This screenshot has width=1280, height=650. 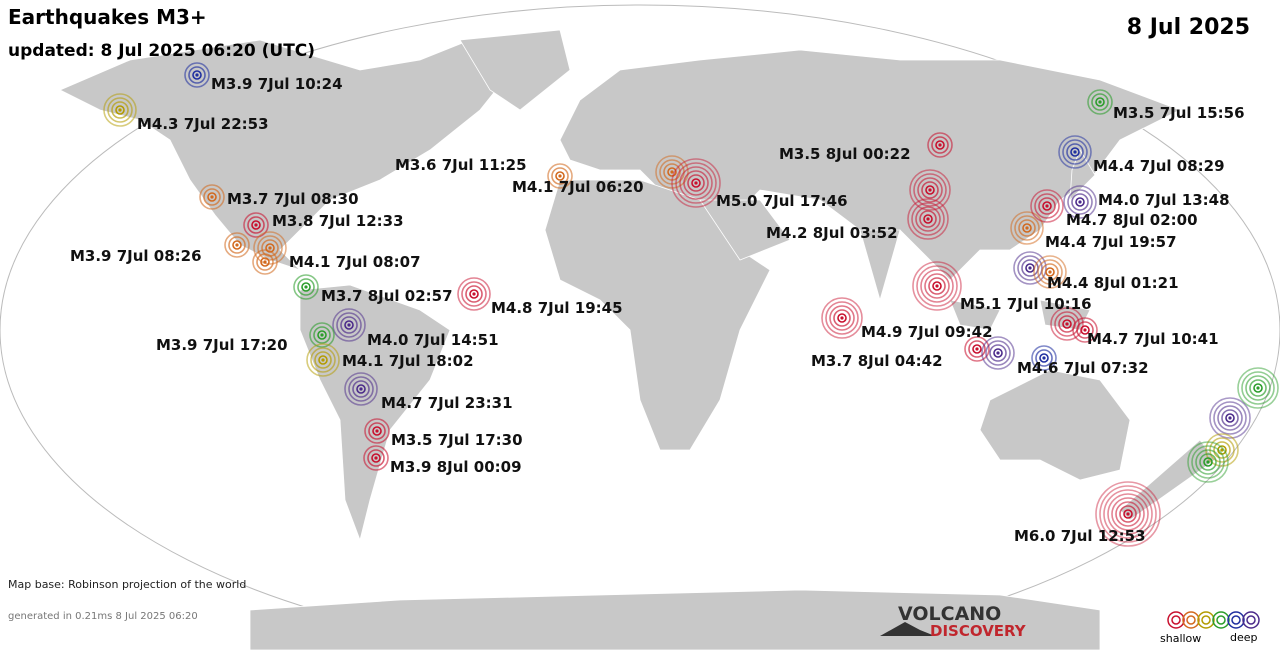 What do you see at coordinates (1153, 339) in the screenshot?
I see `quake-label: M4.7 7Jul 10:41` at bounding box center [1153, 339].